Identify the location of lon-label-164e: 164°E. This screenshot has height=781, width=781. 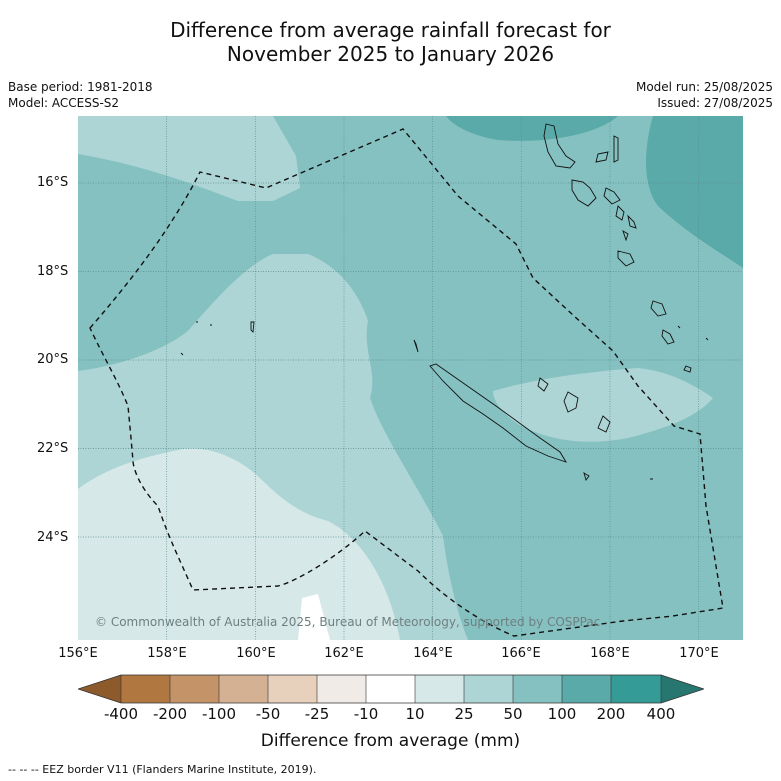
(433, 653).